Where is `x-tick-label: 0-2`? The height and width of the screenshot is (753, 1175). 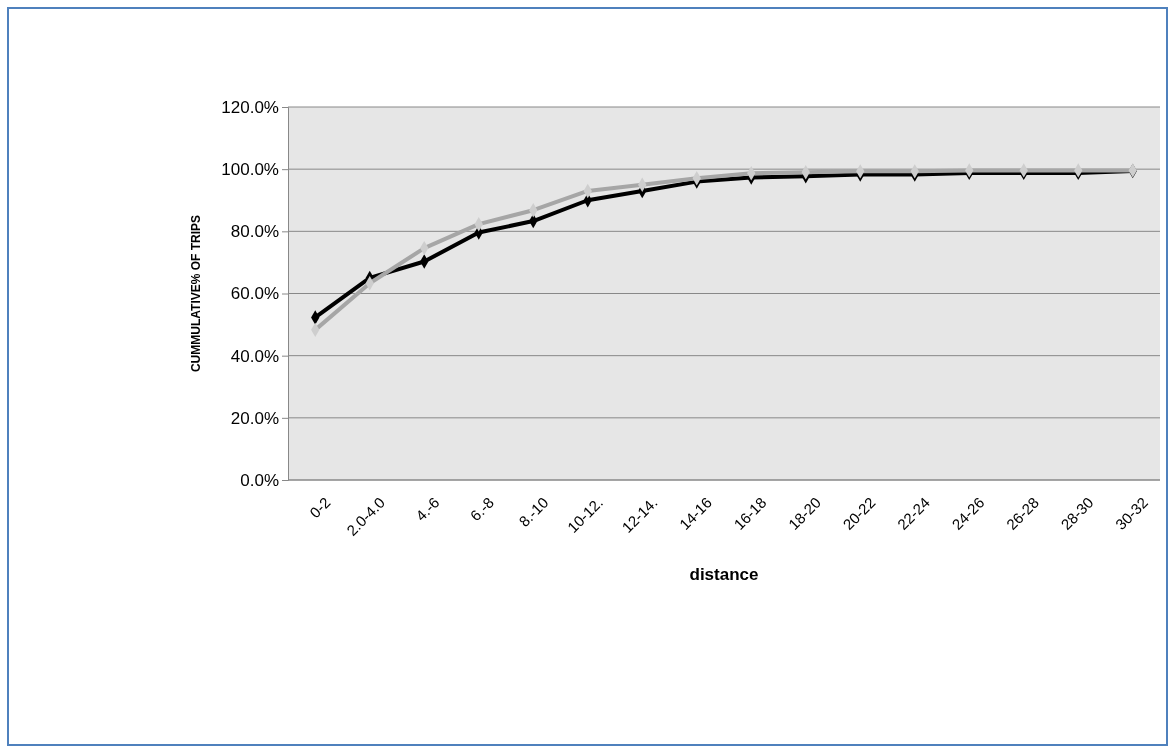
x-tick-label: 0-2 is located at coordinates (320, 507).